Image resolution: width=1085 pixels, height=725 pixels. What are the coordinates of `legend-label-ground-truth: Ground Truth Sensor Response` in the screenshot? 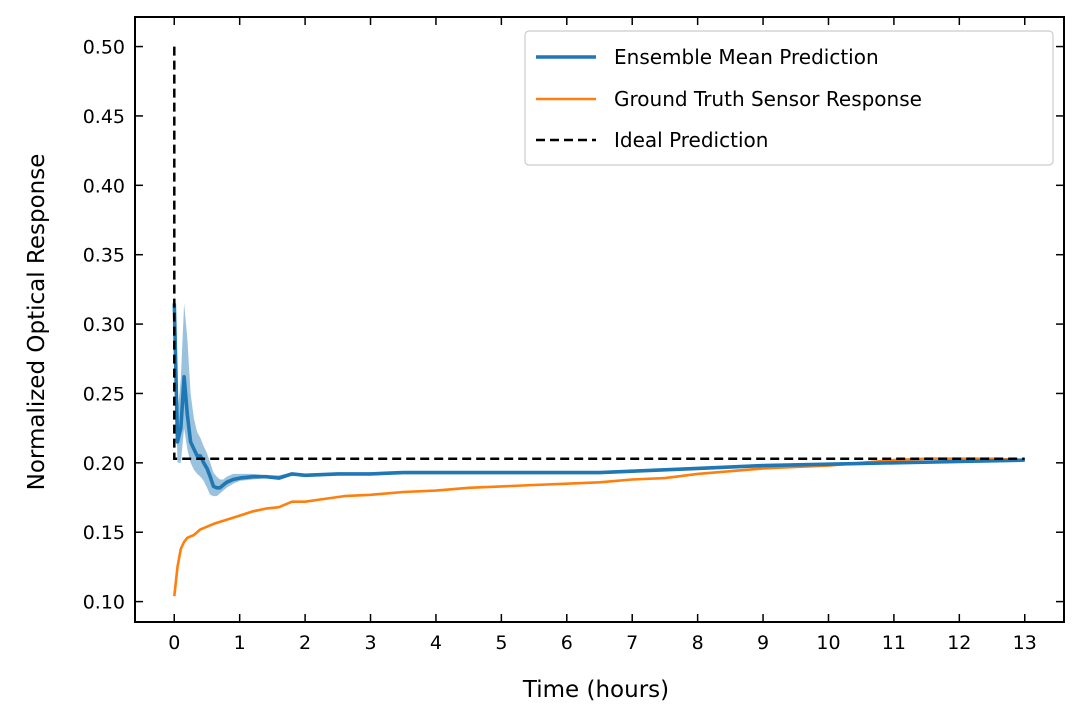 It's located at (768, 99).